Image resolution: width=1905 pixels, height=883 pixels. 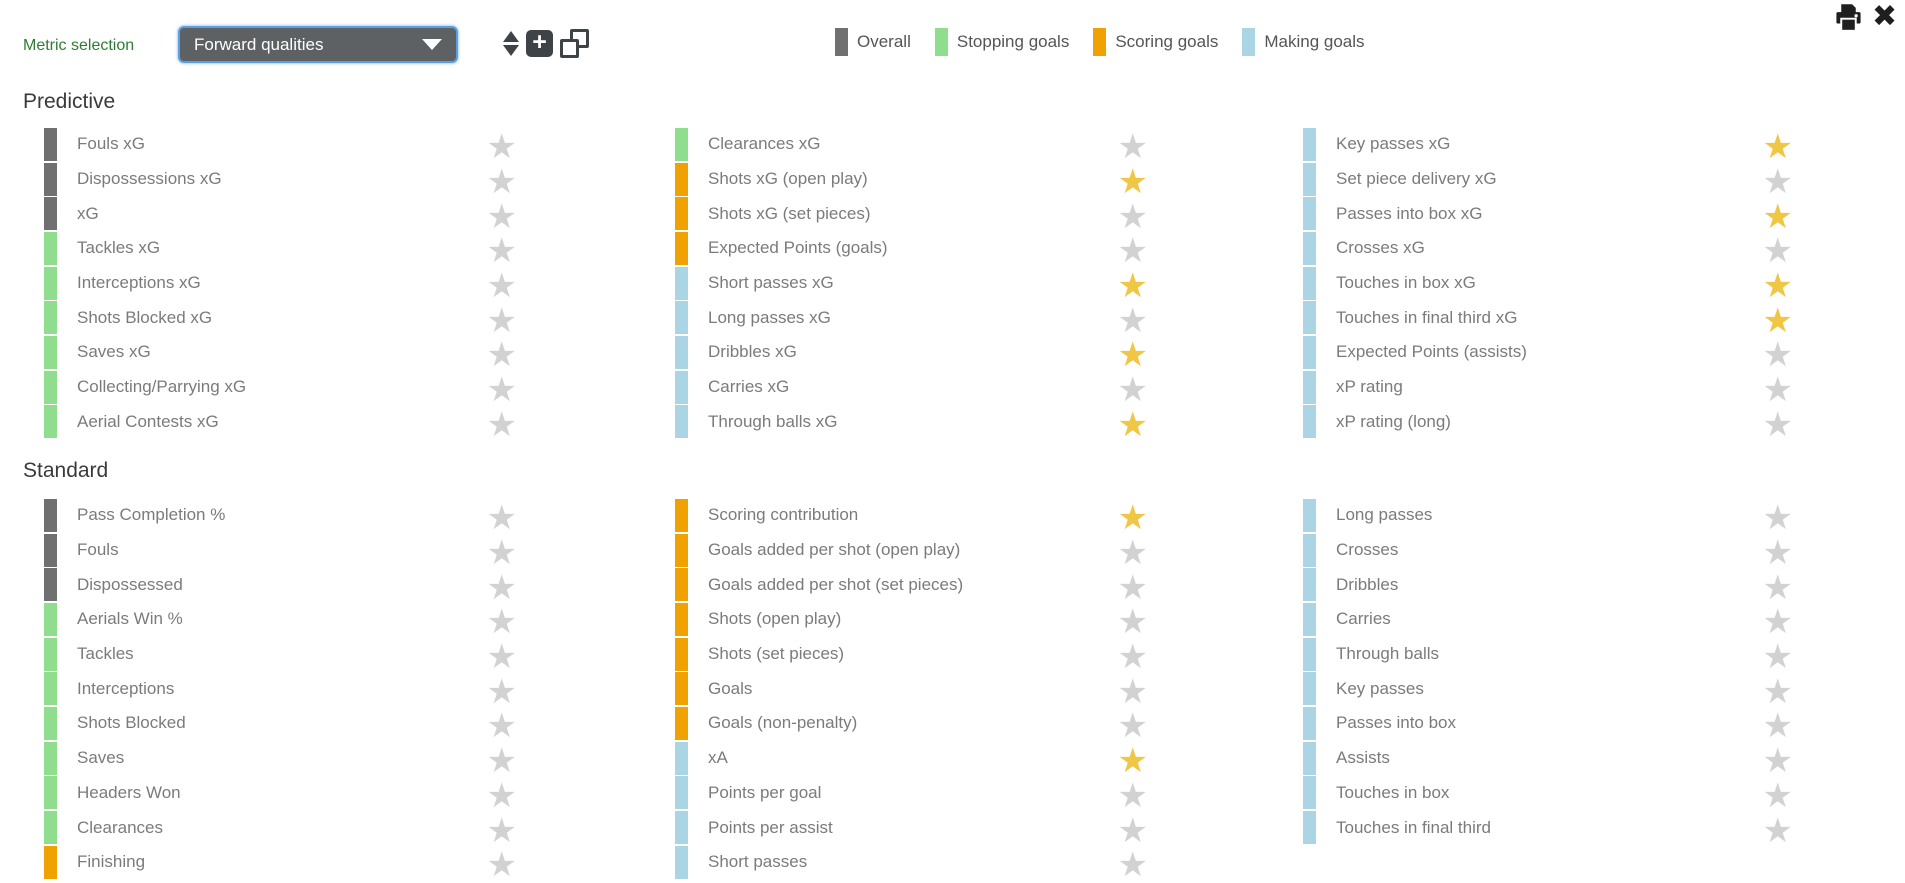 What do you see at coordinates (911, 829) in the screenshot?
I see `metric-row: Points per assist ★` at bounding box center [911, 829].